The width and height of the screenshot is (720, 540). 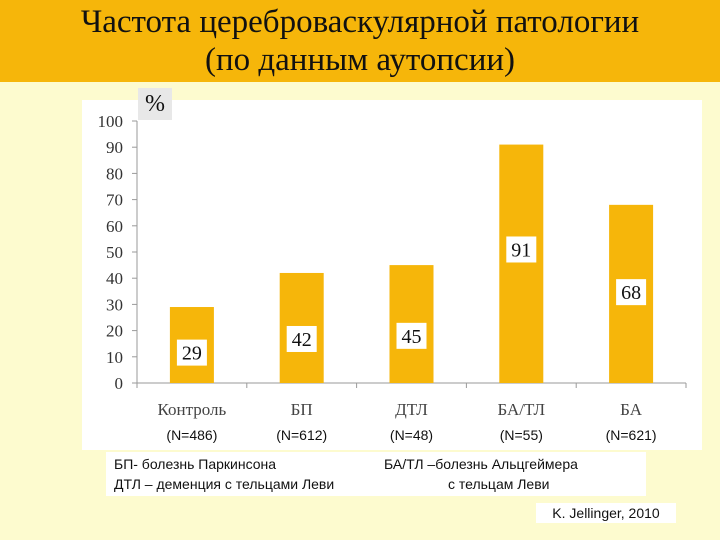 I want to click on x-tick-label: ДТЛ, so click(x=411, y=409).